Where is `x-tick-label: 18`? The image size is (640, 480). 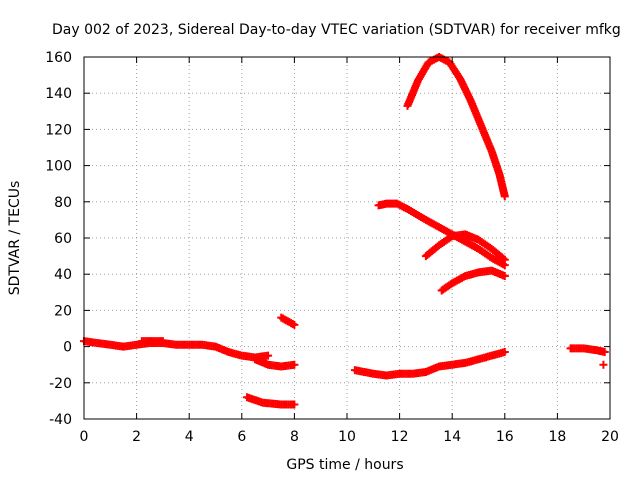
x-tick-label: 18 is located at coordinates (557, 437).